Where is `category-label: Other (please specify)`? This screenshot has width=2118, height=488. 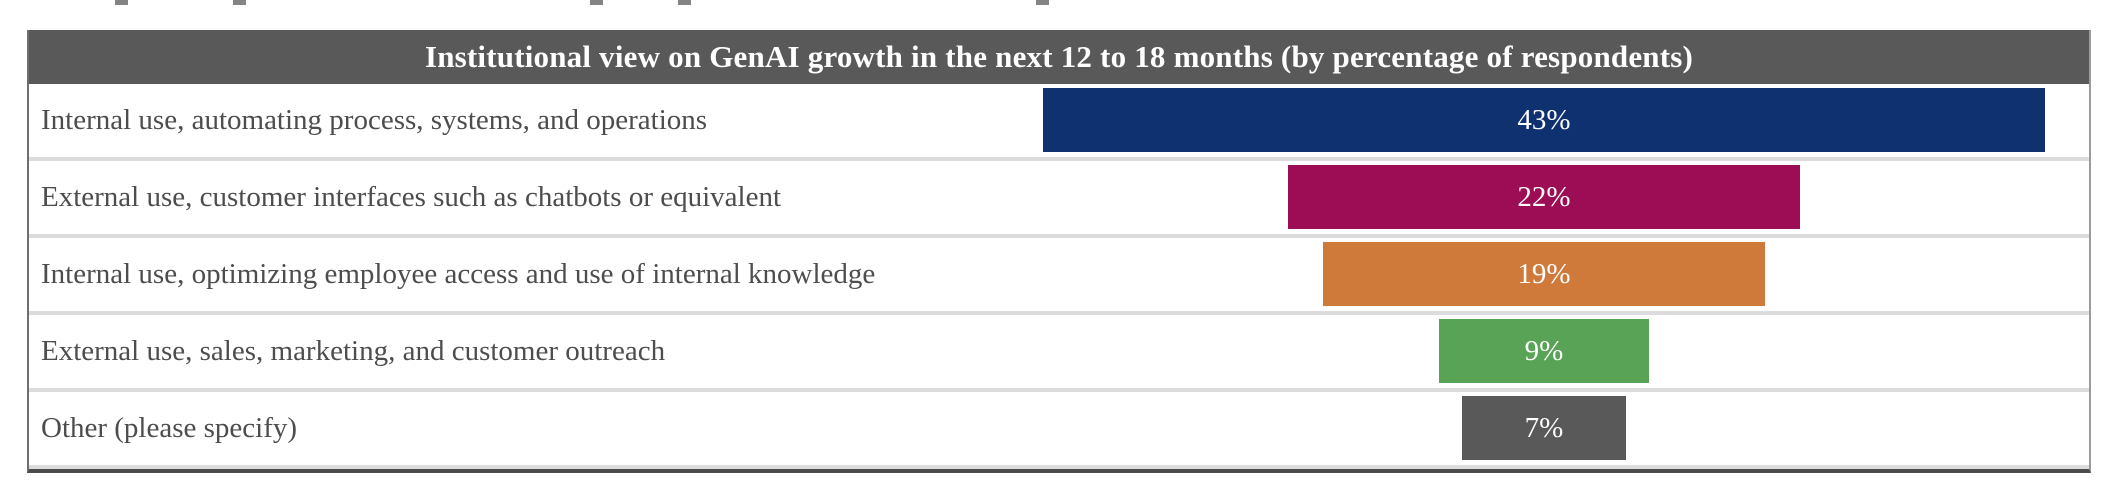 category-label: Other (please specify) is located at coordinates (169, 428).